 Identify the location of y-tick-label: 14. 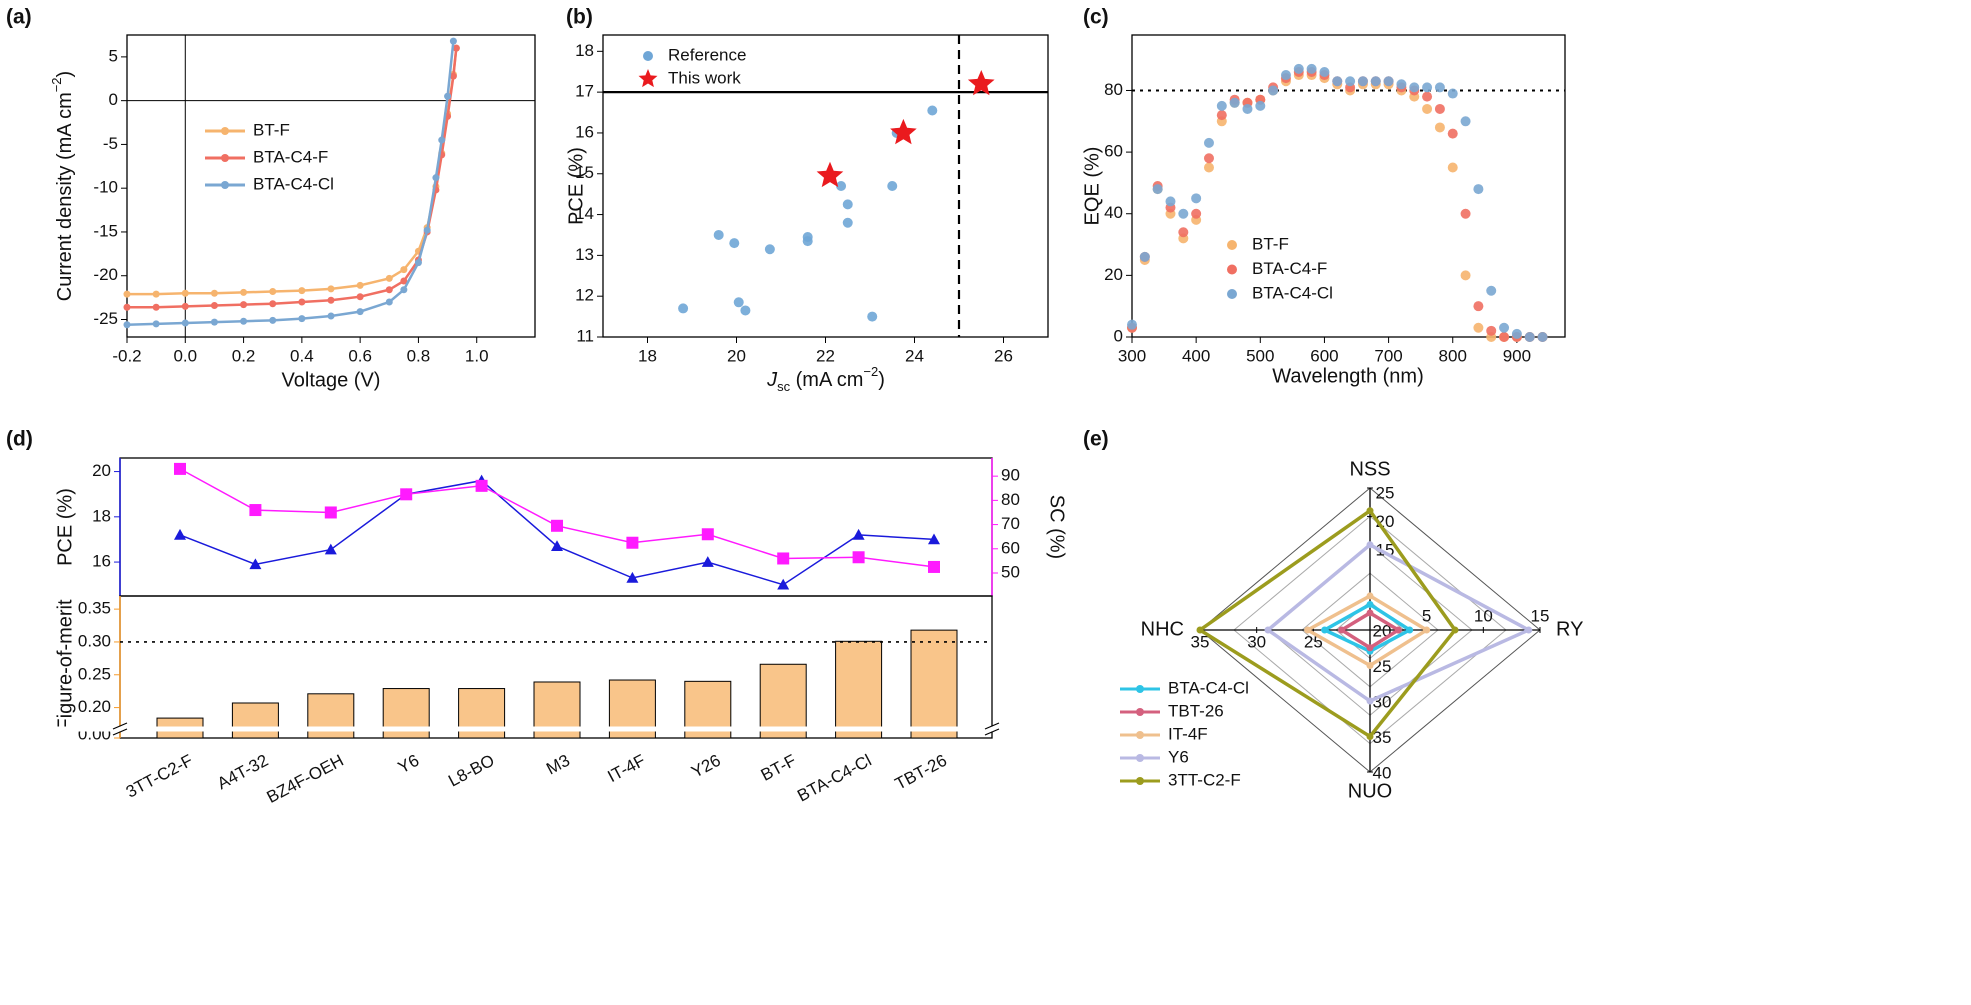
(584, 213).